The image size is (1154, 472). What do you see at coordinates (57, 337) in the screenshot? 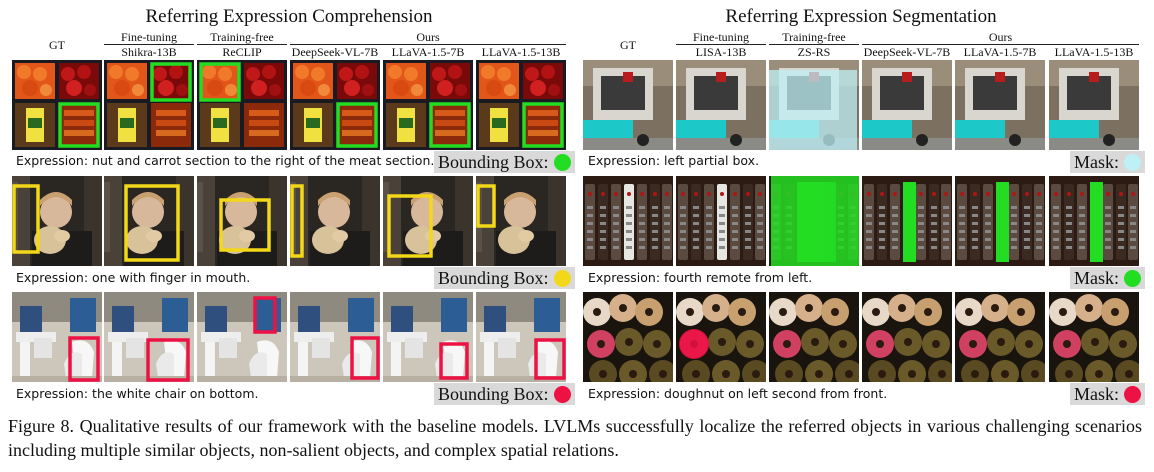
I see `rec-r3-gt-image` at bounding box center [57, 337].